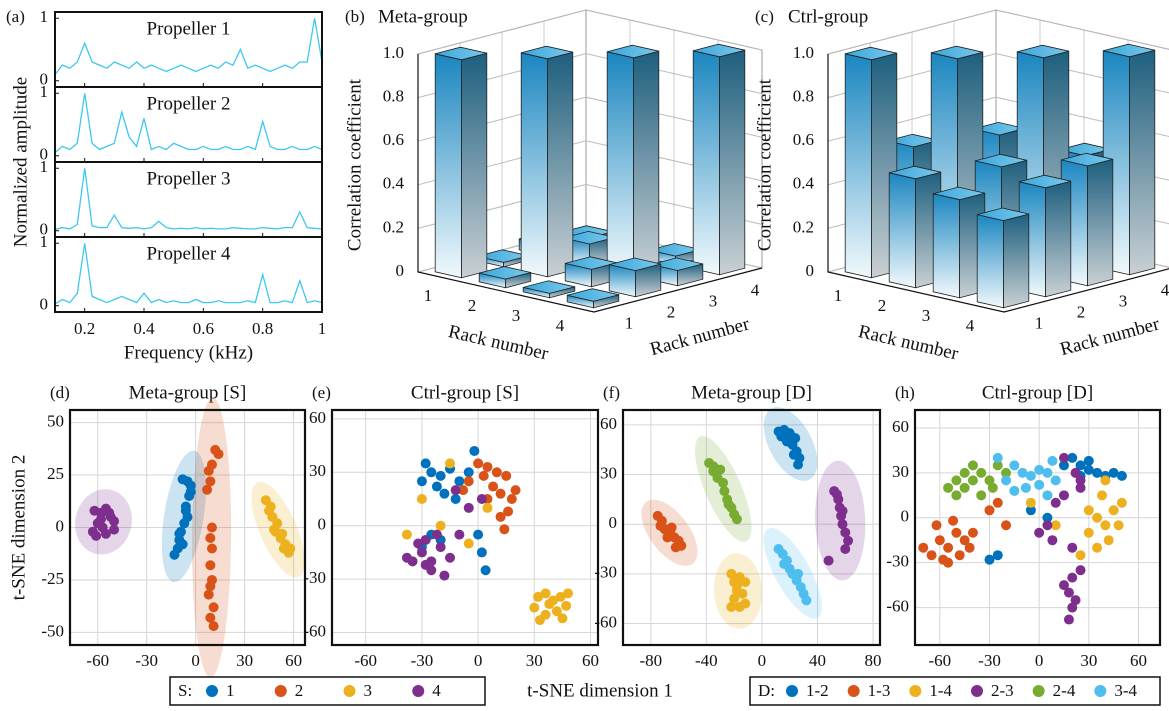 This screenshot has width=1169, height=711. Describe the element at coordinates (900, 426) in the screenshot. I see `y-tick-label: 60` at that location.